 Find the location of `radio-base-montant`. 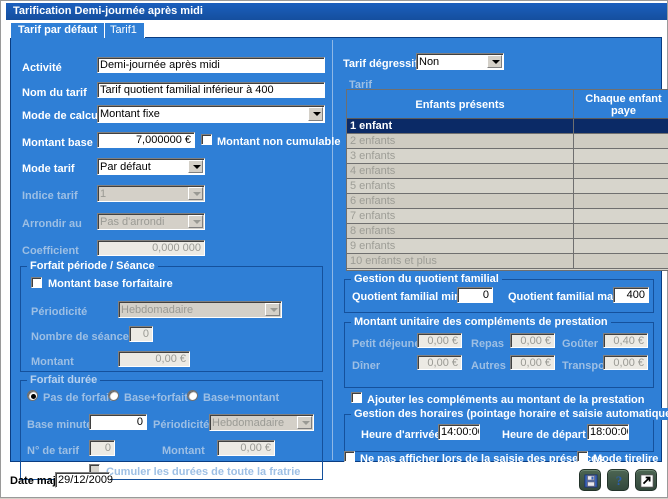

radio-base-montant is located at coordinates (192, 395).